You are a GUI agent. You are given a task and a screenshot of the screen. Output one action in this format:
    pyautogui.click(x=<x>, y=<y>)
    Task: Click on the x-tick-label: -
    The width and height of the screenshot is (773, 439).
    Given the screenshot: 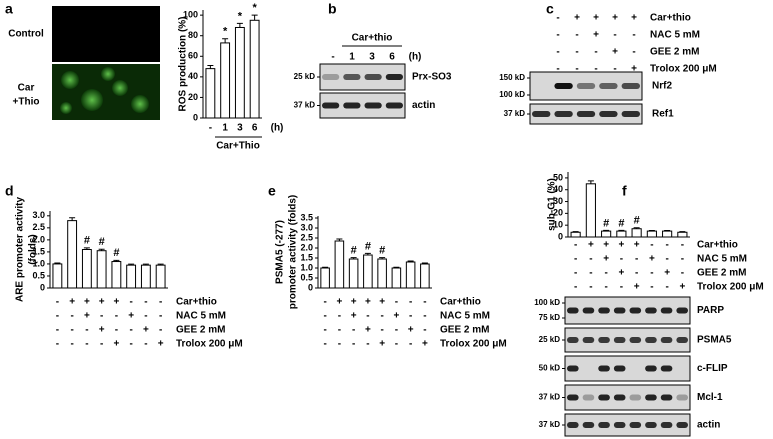 What is the action you would take?
    pyautogui.click(x=210, y=128)
    